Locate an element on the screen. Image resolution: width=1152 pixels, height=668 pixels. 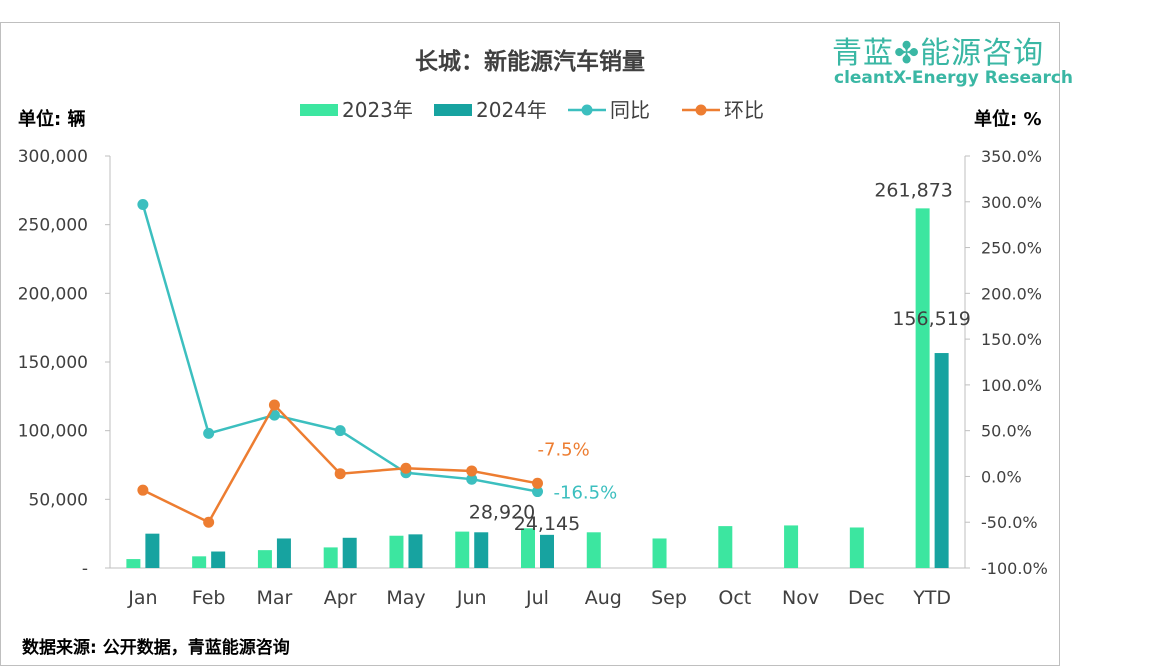
data-label: 24,145 is located at coordinates (547, 524).